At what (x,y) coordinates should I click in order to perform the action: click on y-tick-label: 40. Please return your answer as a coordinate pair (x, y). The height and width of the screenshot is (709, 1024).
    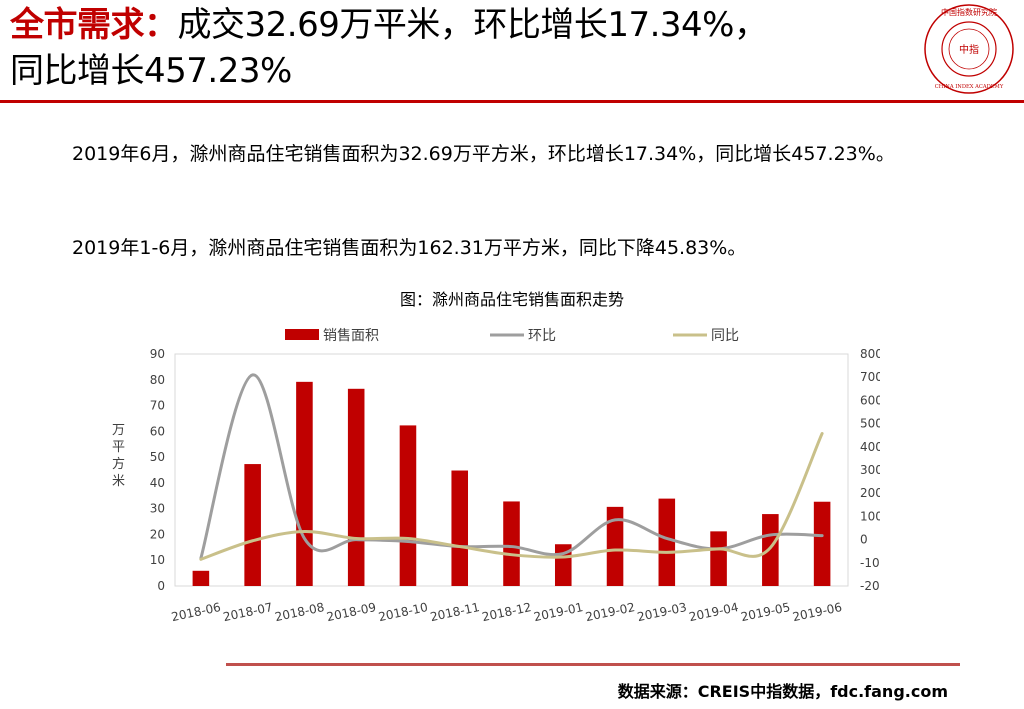
    Looking at the image, I should click on (157, 483).